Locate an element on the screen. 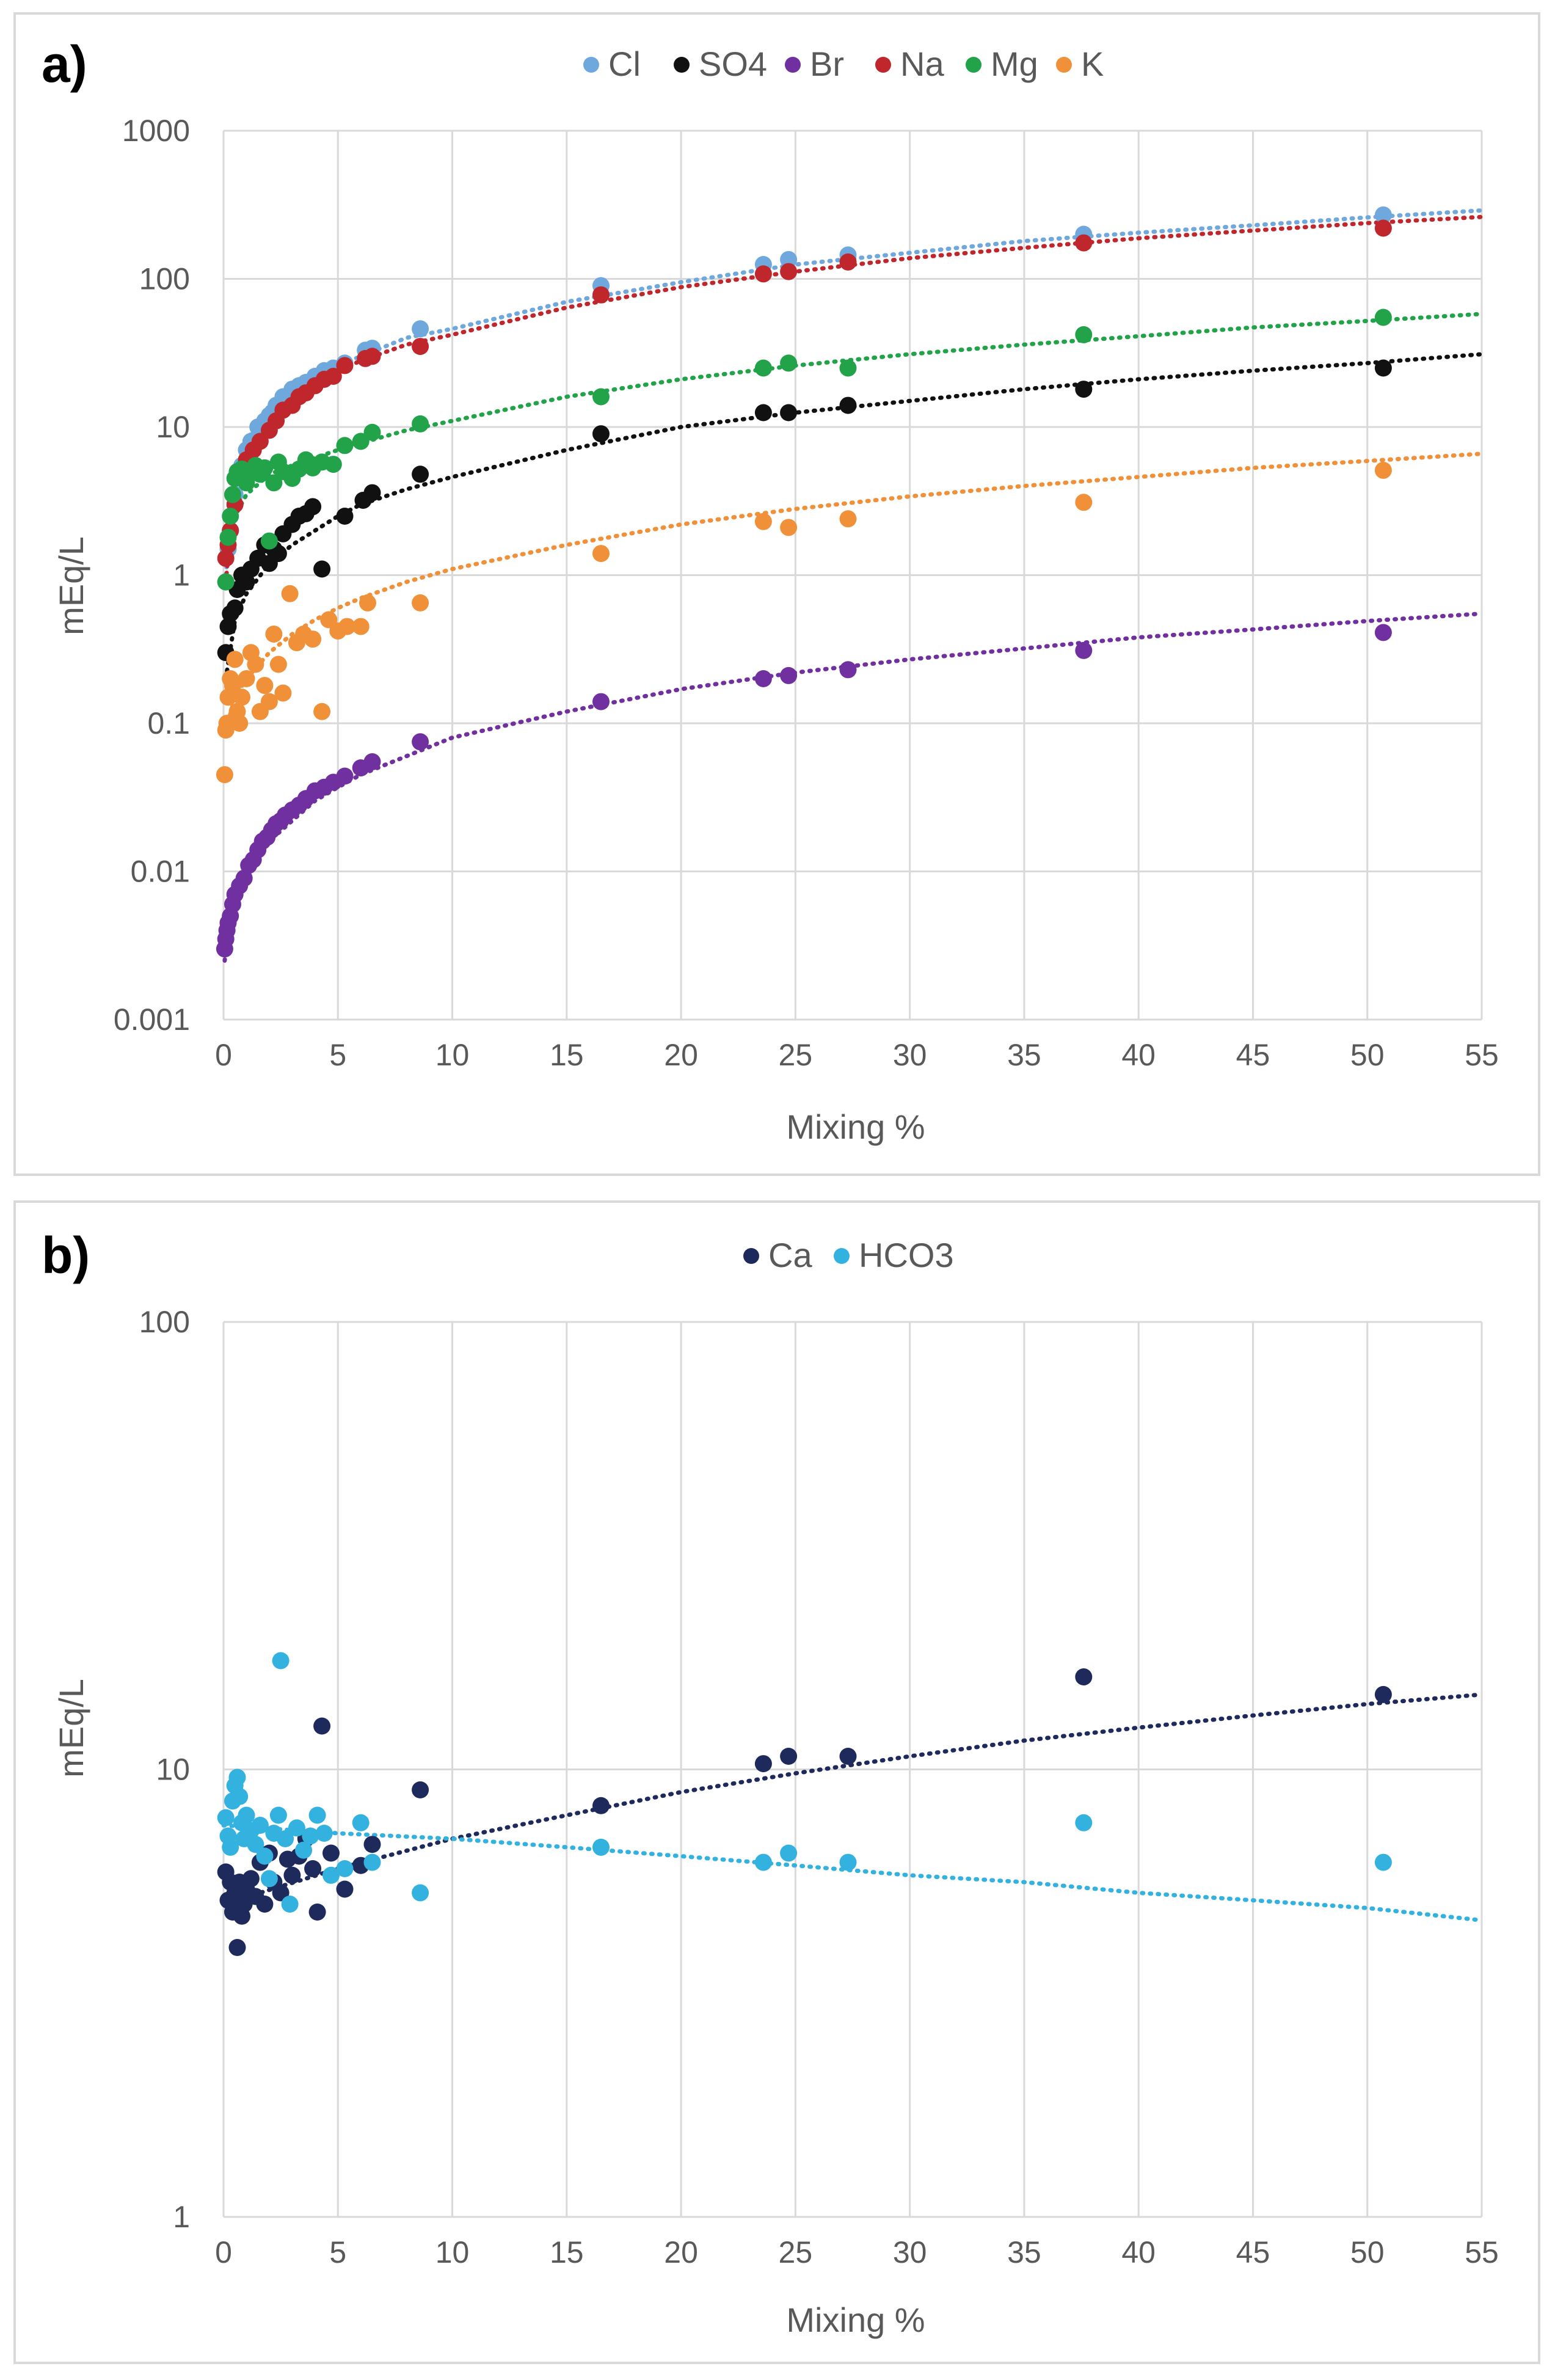 The width and height of the screenshot is (1555, 2380). y-tick-label-a: 1000 is located at coordinates (156, 131).